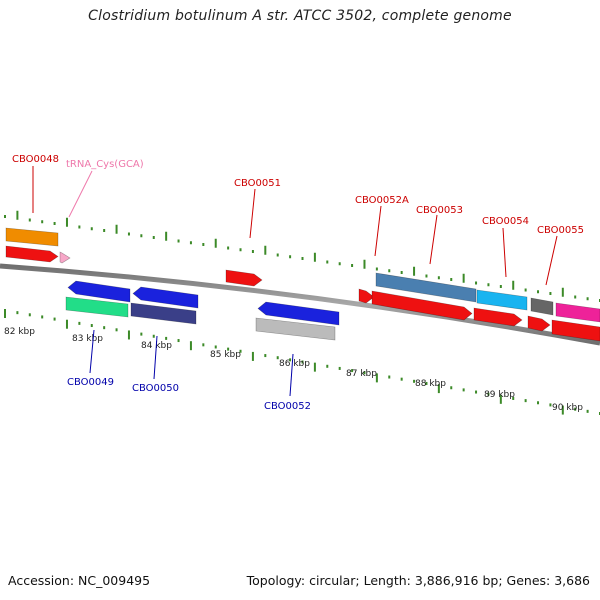  I want to click on feature-cbo0049-box, so click(97, 307).